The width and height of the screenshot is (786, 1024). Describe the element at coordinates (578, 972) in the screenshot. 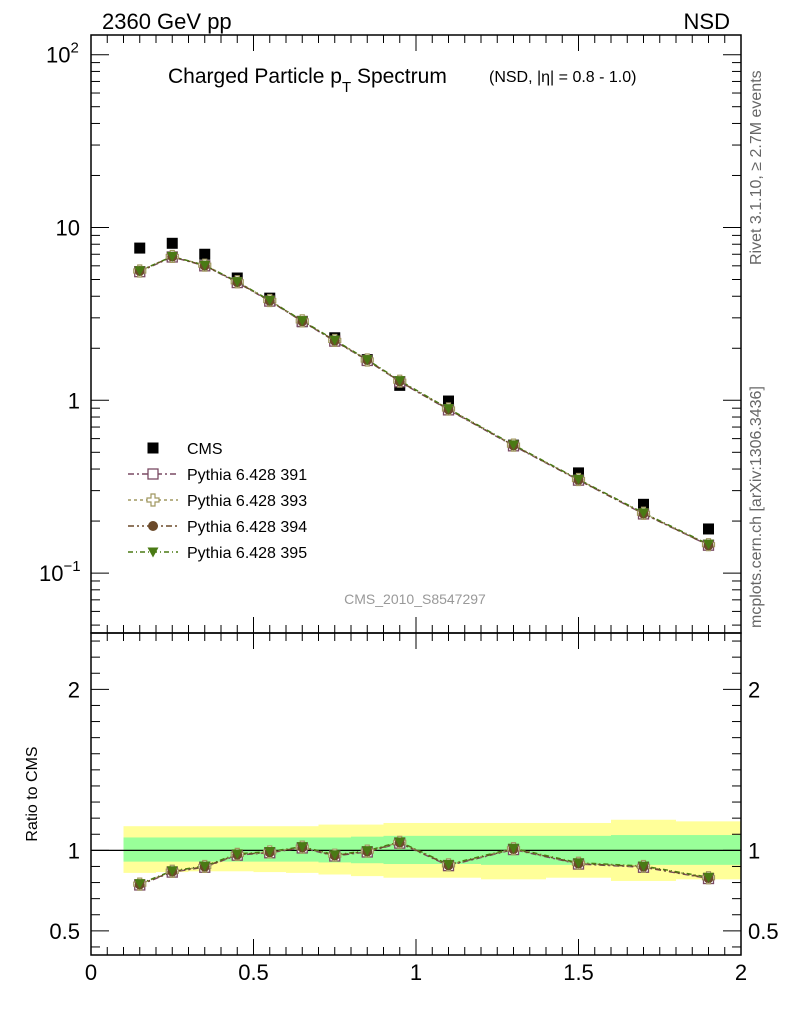

I see `ratio-x-tick-label: 1.5` at that location.